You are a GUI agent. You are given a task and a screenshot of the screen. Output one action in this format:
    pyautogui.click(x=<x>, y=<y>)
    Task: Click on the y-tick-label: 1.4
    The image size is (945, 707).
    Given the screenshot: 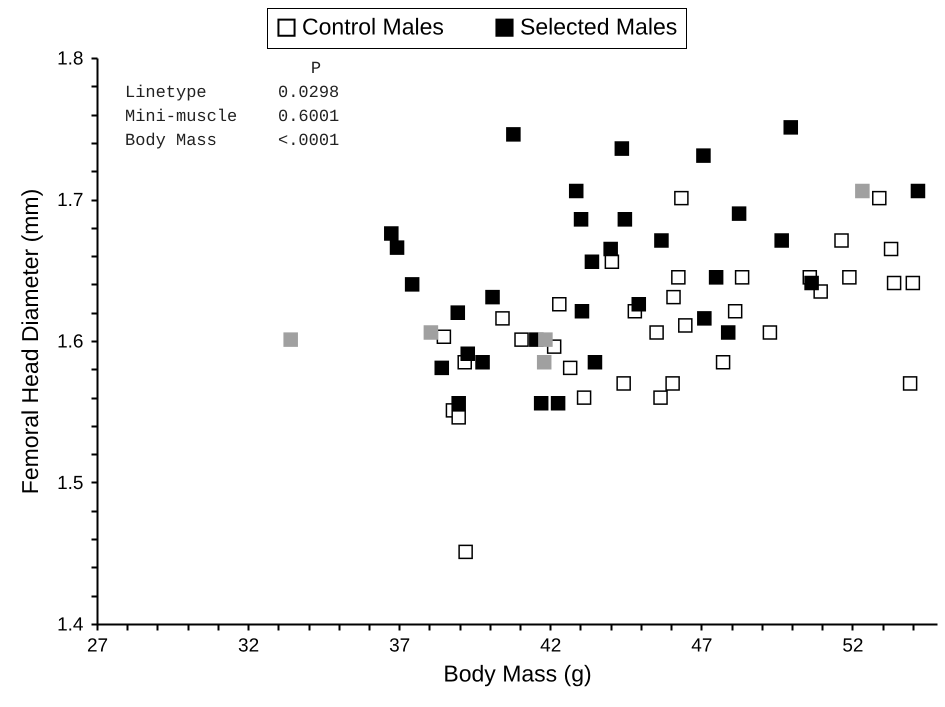 What is the action you would take?
    pyautogui.click(x=70, y=625)
    